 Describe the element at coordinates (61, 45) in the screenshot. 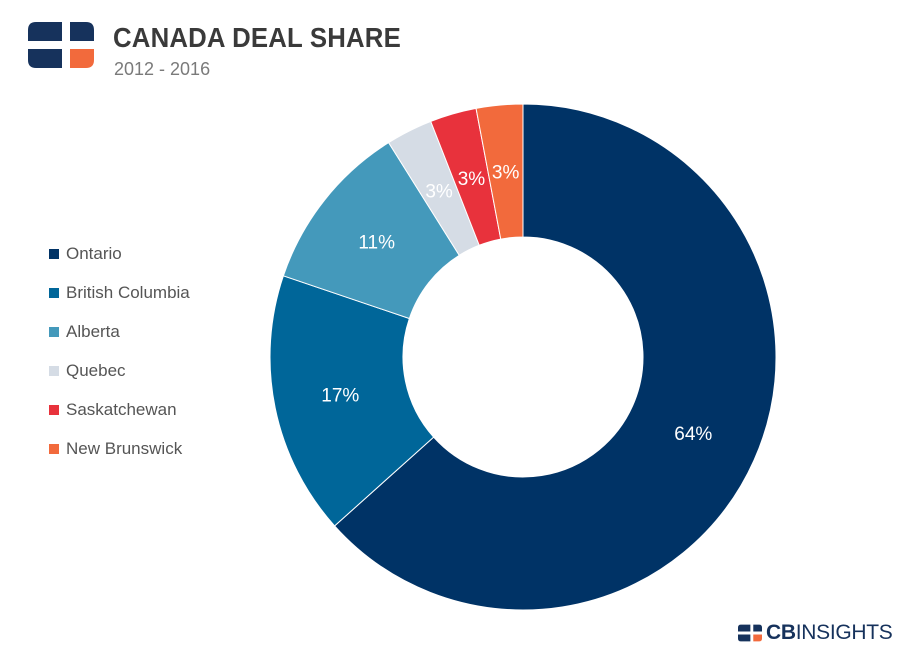

I see `cbinsights-logo-icon` at that location.